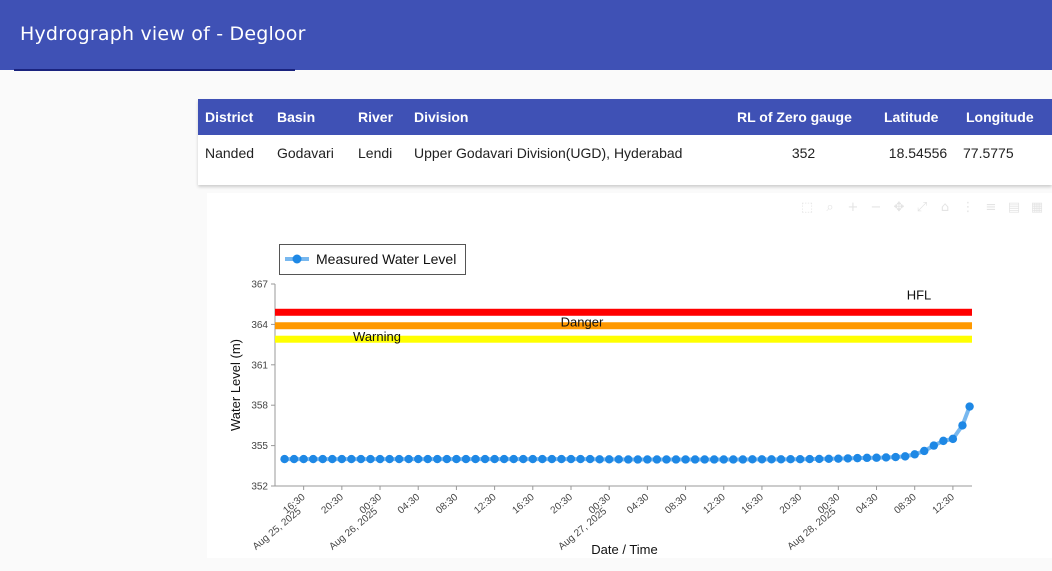  Describe the element at coordinates (918, 153) in the screenshot. I see `cell-latitude: 18.54556` at that location.